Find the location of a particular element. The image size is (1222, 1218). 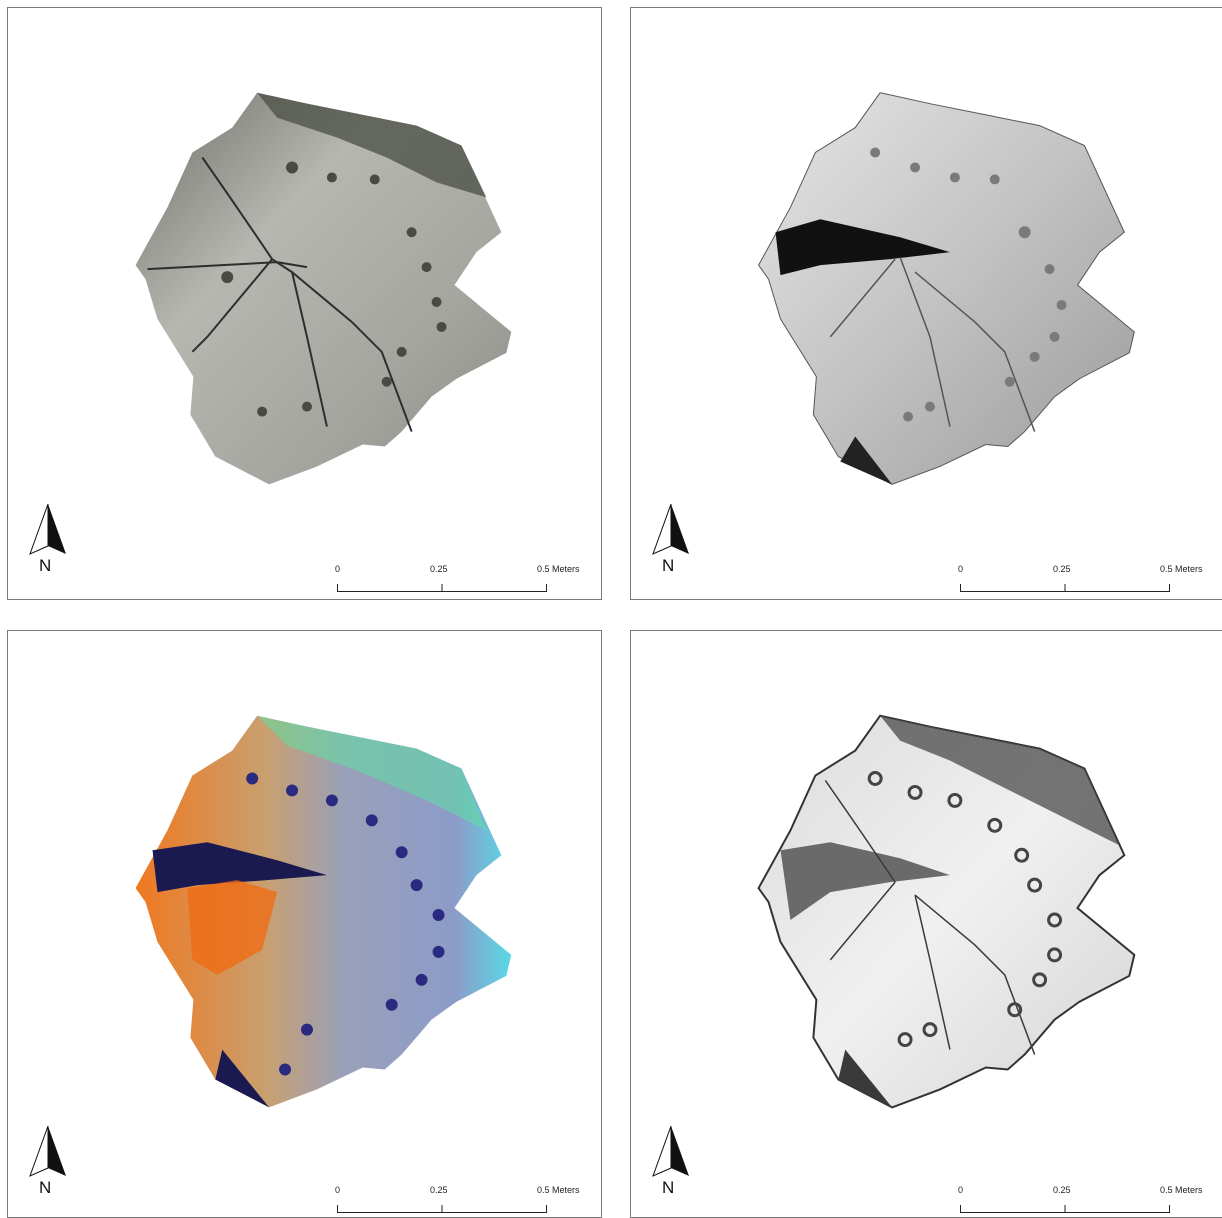

rock-surface-edge-enhanced is located at coordinates (946, 911).